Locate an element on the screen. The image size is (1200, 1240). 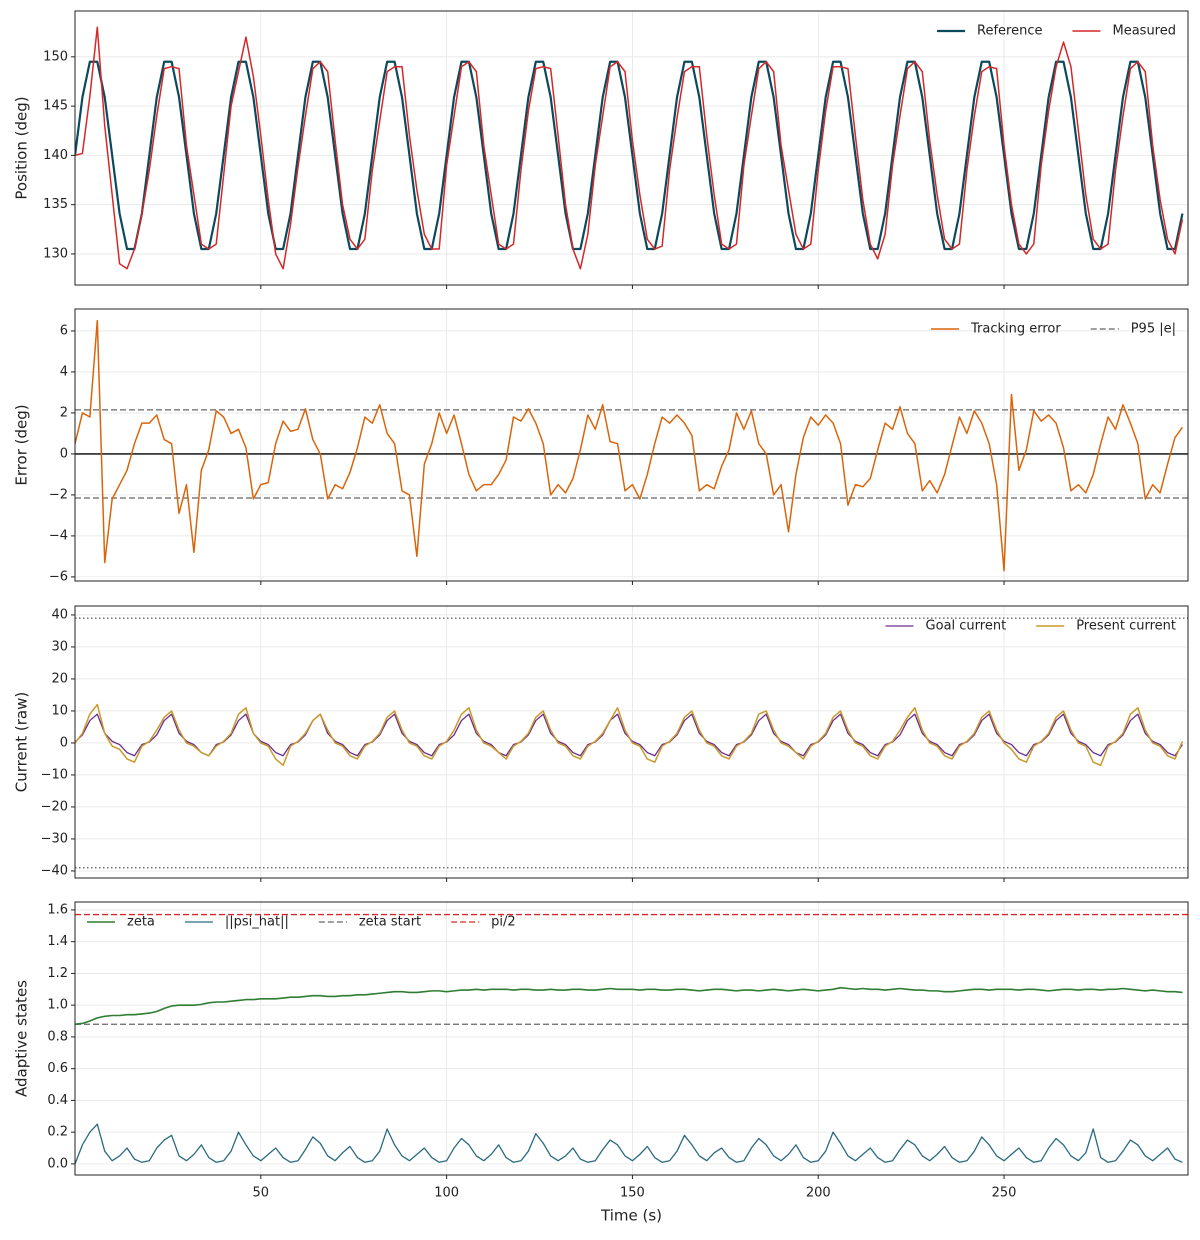
y-tick-label: −6 is located at coordinates (58, 576).